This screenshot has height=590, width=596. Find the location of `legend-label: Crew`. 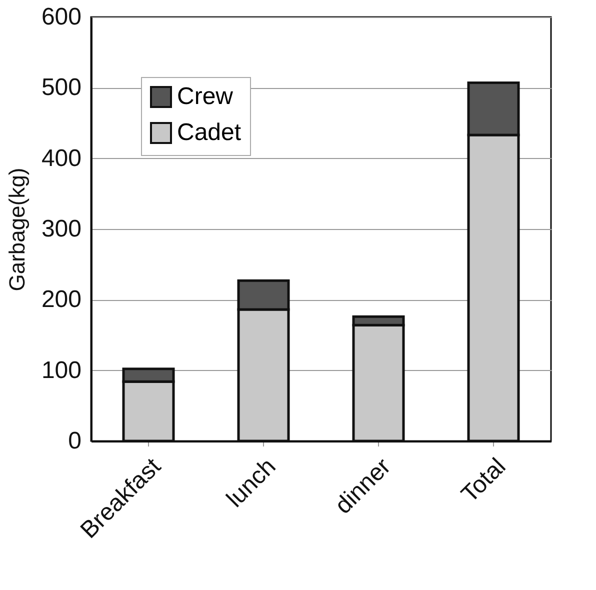

legend-label: Crew is located at coordinates (205, 96).